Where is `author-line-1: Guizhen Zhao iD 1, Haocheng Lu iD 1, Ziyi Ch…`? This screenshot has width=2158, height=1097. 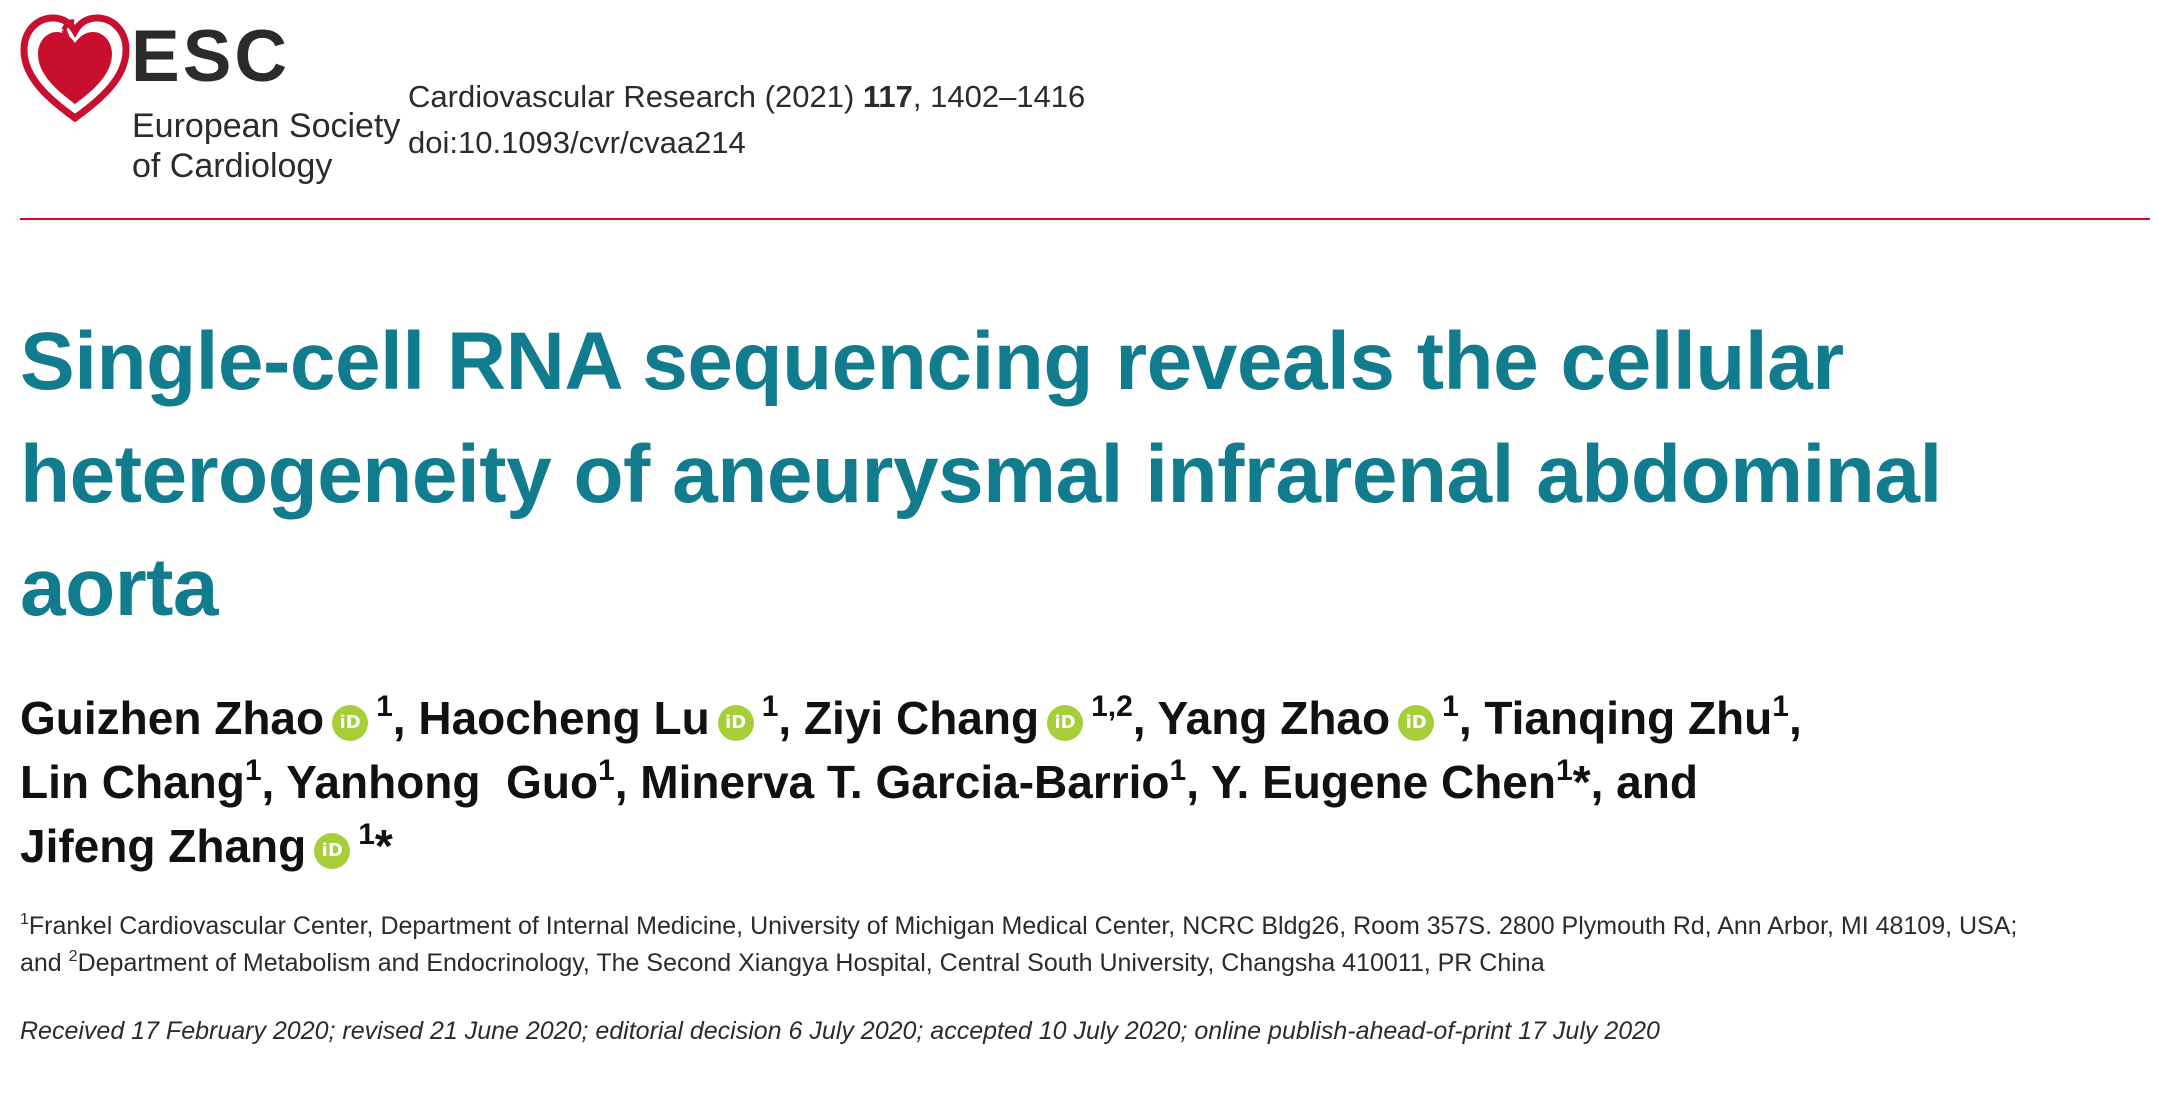 author-line-1: Guizhen Zhao iD 1, Haocheng Lu iD 1, Ziyi Ch… is located at coordinates (1080, 718).